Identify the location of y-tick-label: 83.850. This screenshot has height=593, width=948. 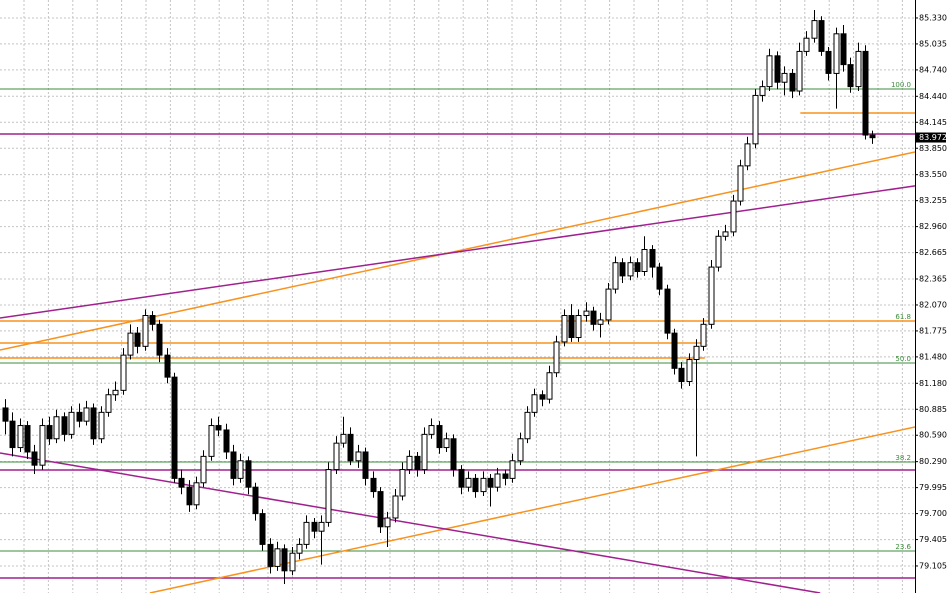
(933, 148).